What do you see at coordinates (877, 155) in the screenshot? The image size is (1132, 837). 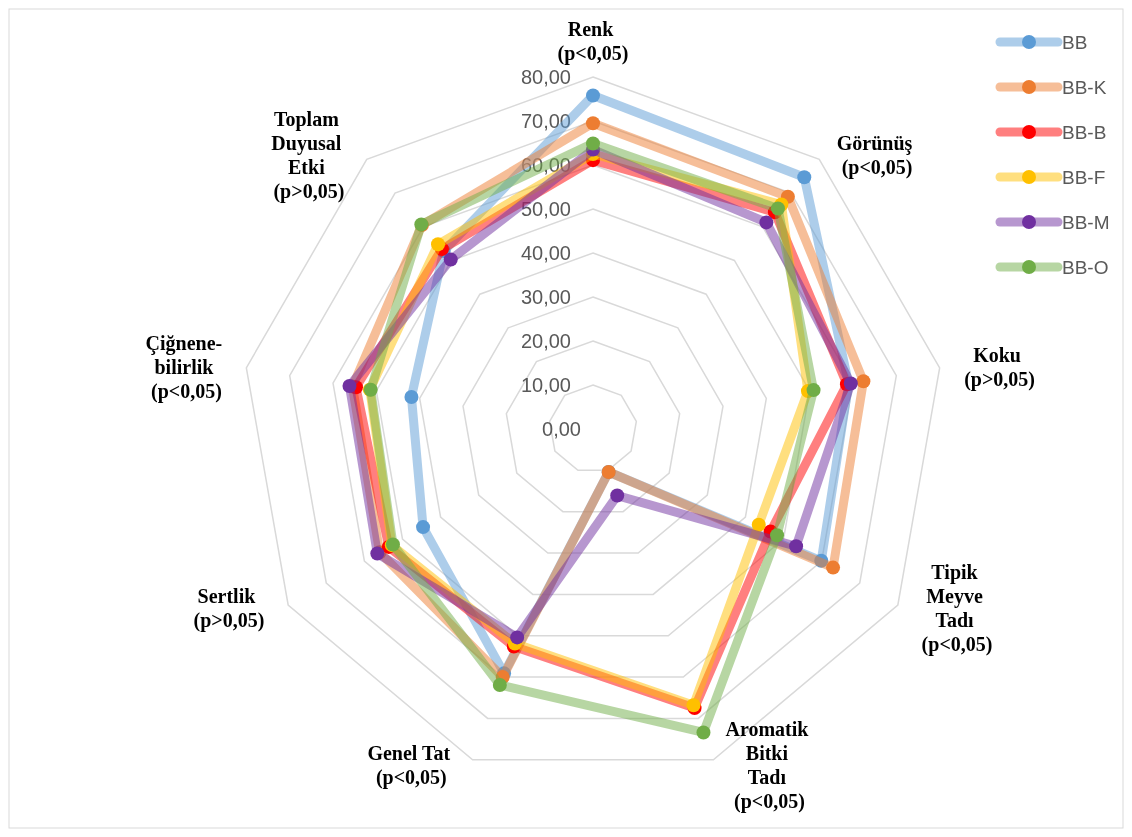 I see `spoke-label: Görünüş (p<0,05)` at bounding box center [877, 155].